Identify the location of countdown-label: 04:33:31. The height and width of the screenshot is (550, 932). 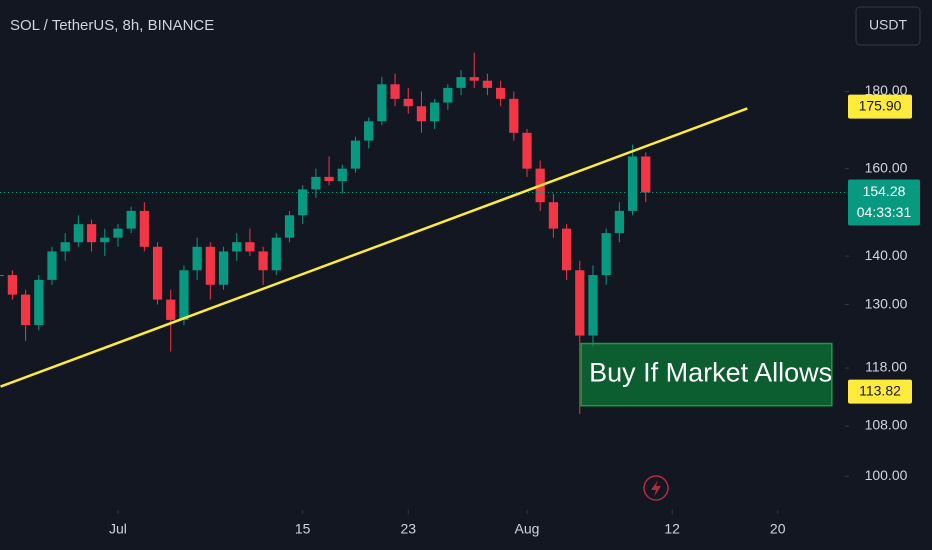
(884, 212).